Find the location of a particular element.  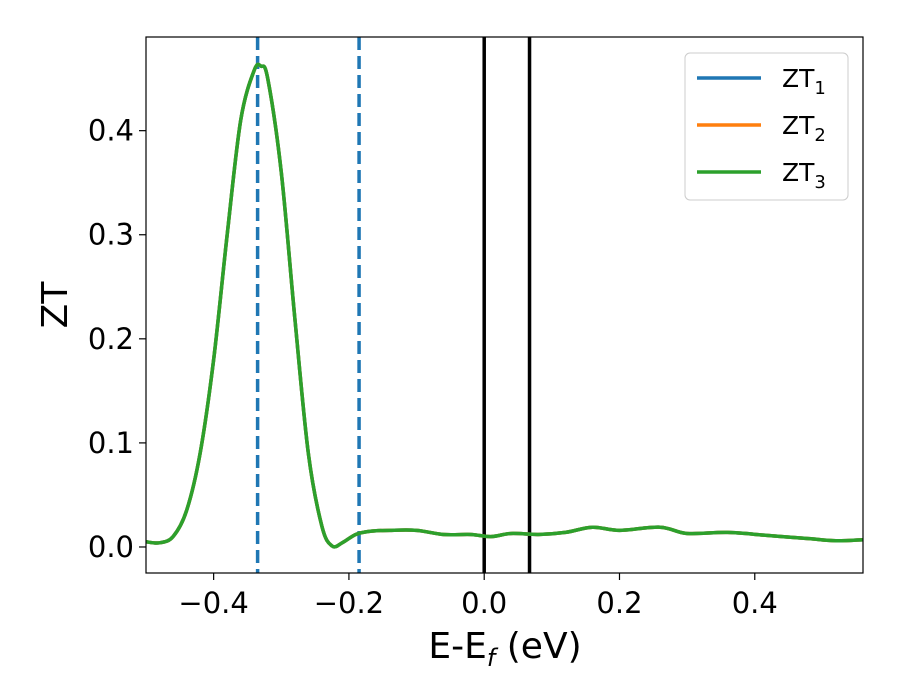

x-tick-label: −0.4 is located at coordinates (213, 603).